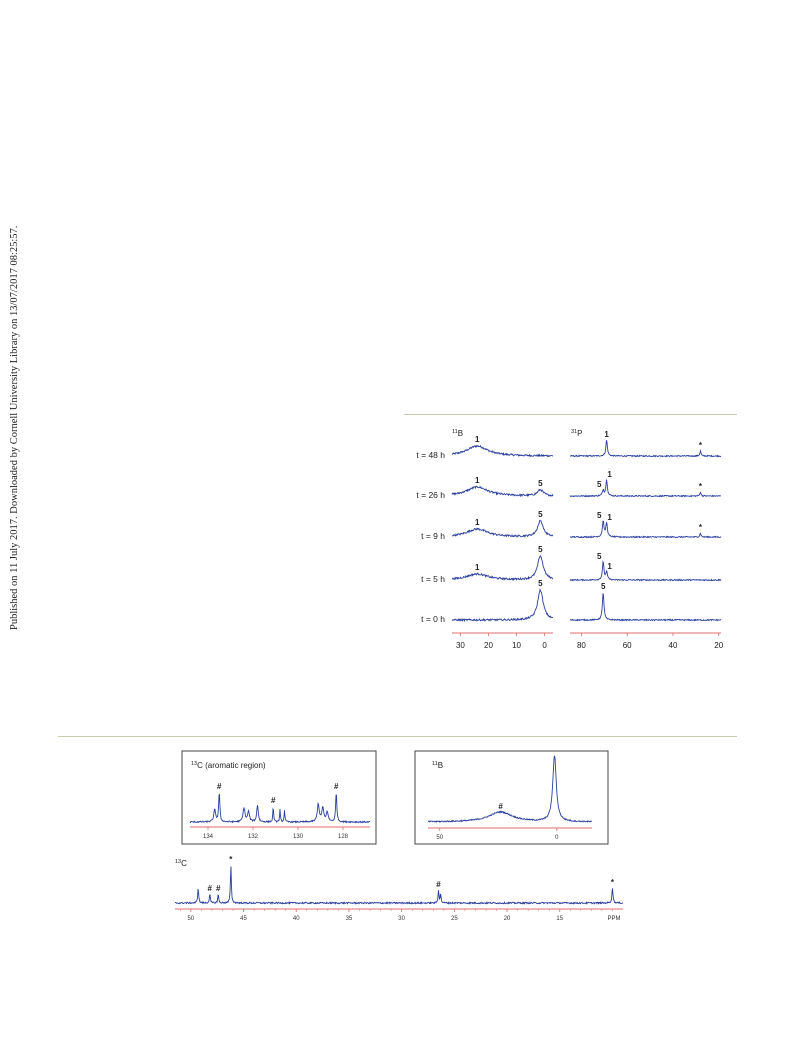 The image size is (793, 1039). What do you see at coordinates (228, 765) in the screenshot?
I see `aromatic-inset-title: 13C (aromatic region)` at bounding box center [228, 765].